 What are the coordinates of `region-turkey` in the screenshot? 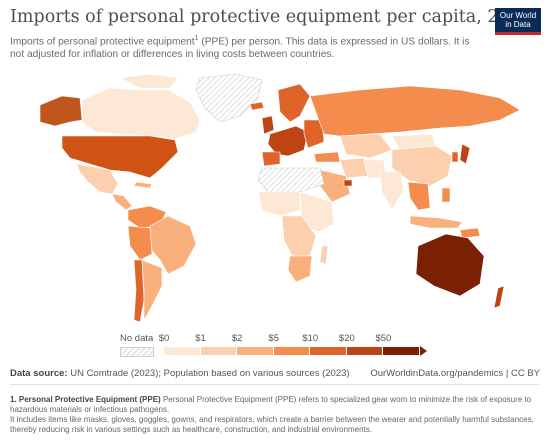 It's located at (327, 157).